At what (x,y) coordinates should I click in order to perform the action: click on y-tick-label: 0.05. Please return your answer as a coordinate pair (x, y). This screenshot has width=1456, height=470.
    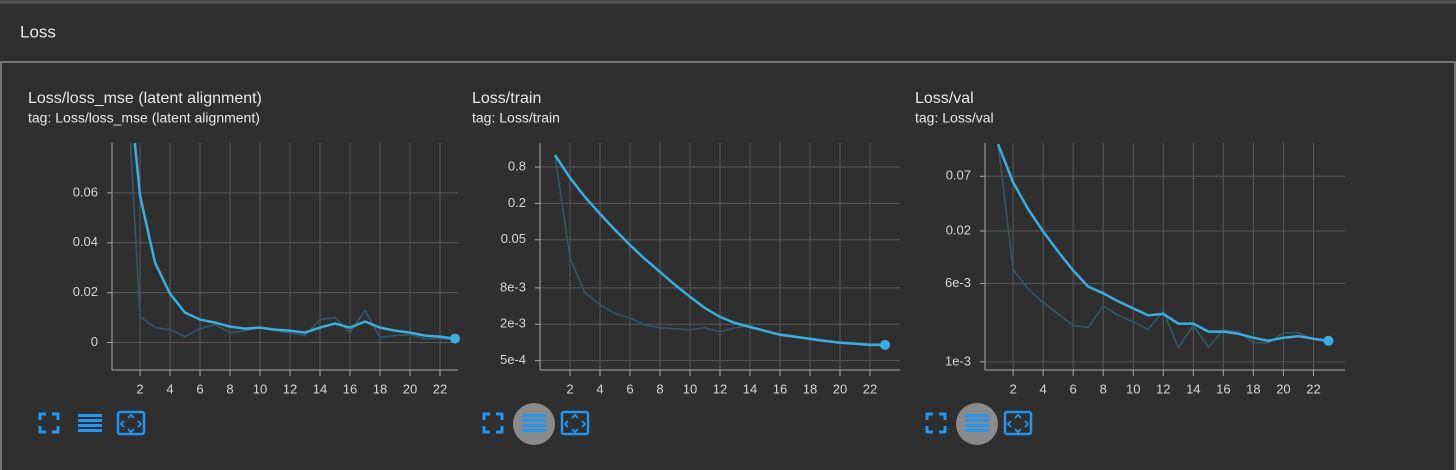
    Looking at the image, I should click on (513, 238).